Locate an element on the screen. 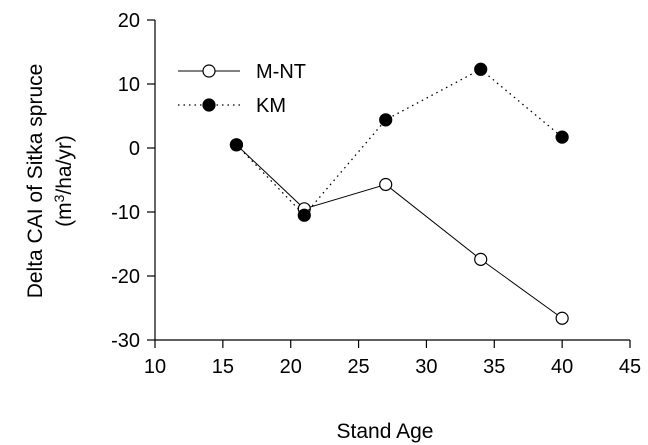 The height and width of the screenshot is (445, 648). y-axis-title-prefix: (m is located at coordinates (64, 214).